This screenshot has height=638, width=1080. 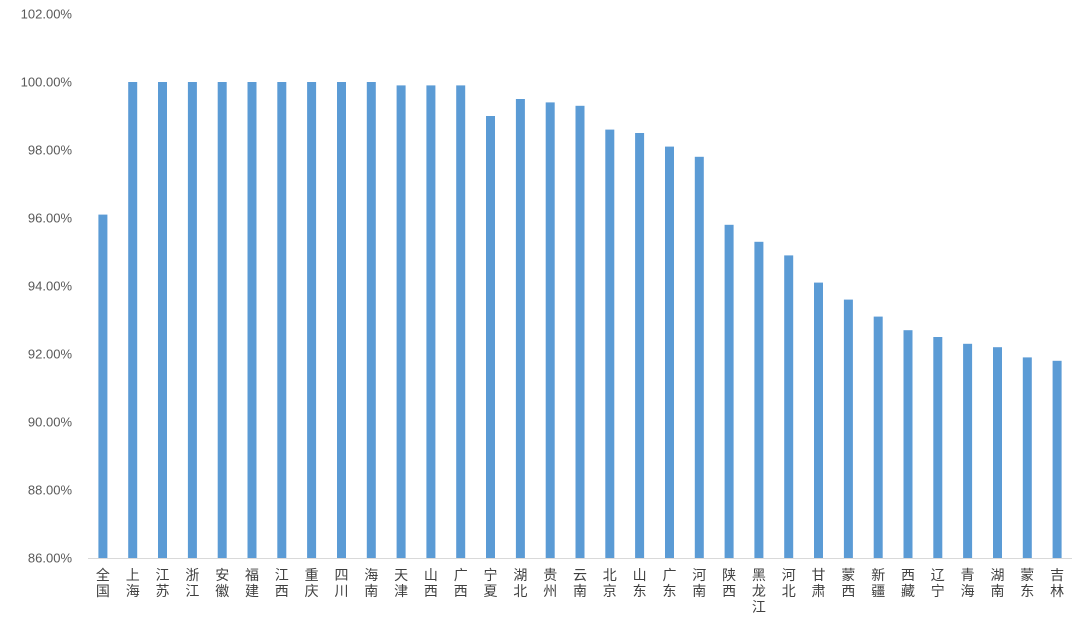 What do you see at coordinates (371, 584) in the screenshot?
I see `x-tick-label: 海南` at bounding box center [371, 584].